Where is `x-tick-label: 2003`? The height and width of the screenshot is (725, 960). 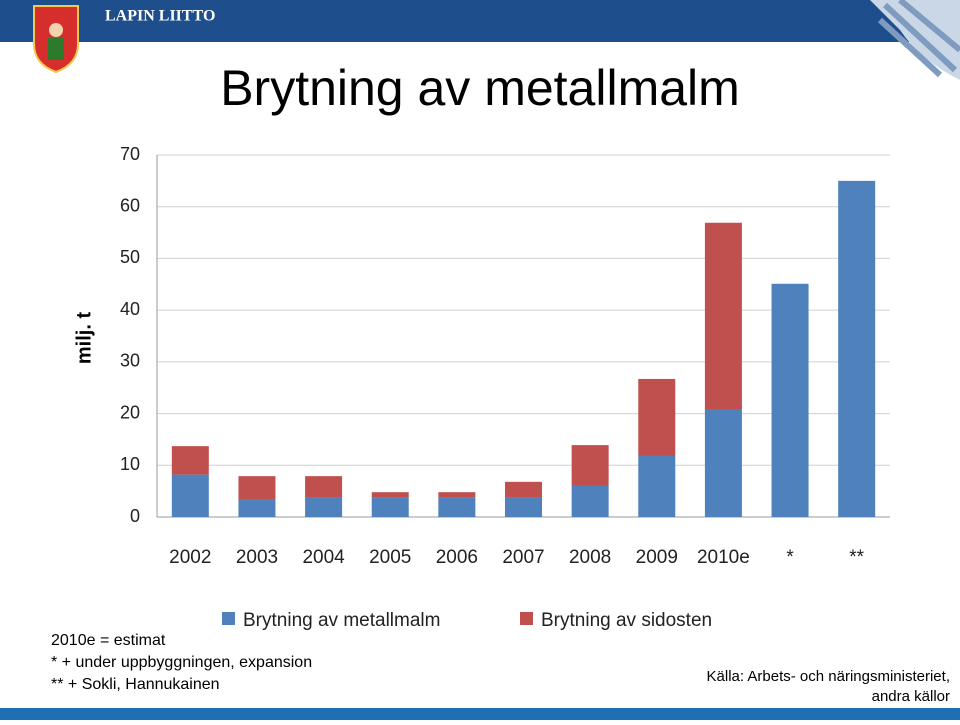
x-tick-label: 2003 is located at coordinates (257, 557).